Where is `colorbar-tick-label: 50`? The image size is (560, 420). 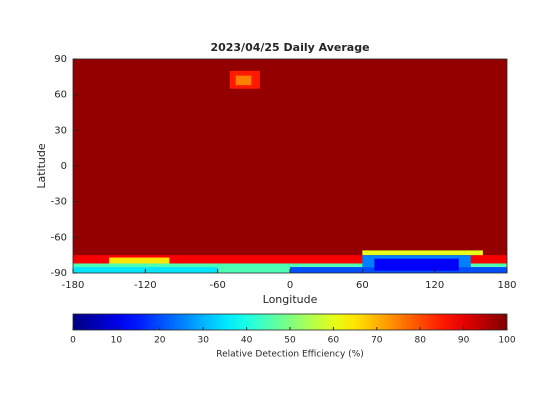
colorbar-tick-label: 50 is located at coordinates (290, 341).